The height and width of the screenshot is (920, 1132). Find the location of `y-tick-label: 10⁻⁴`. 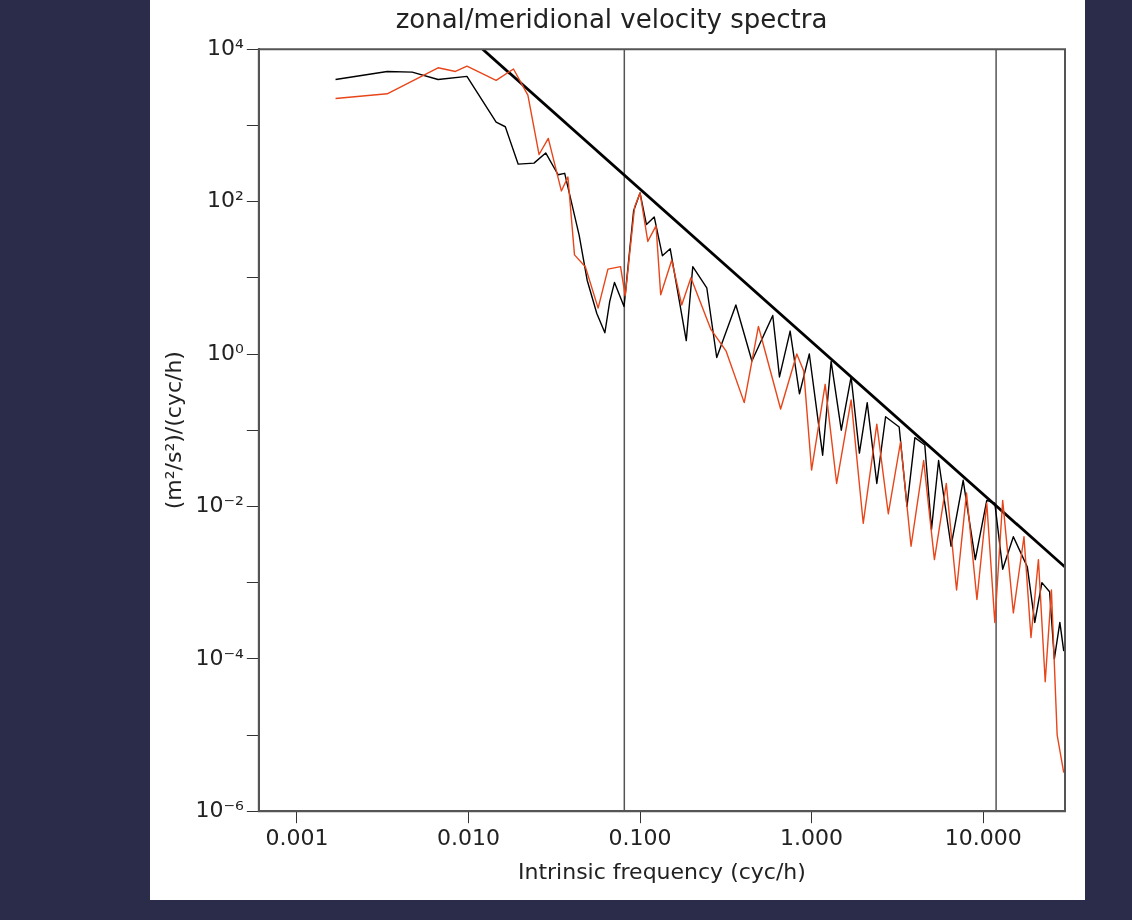

y-tick-label: 10⁻⁴ is located at coordinates (219, 657).